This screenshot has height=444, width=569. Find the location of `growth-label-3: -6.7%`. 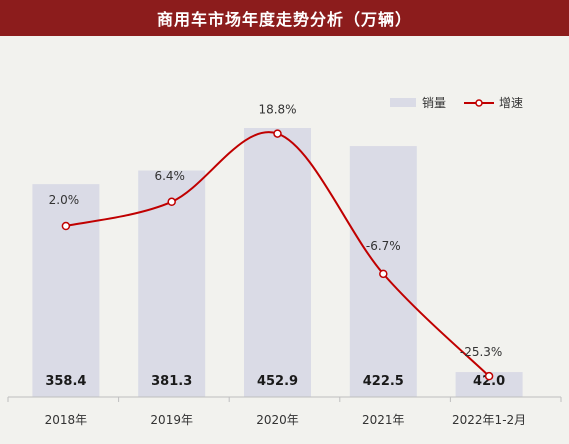

growth-label-3: -6.7% is located at coordinates (383, 246).